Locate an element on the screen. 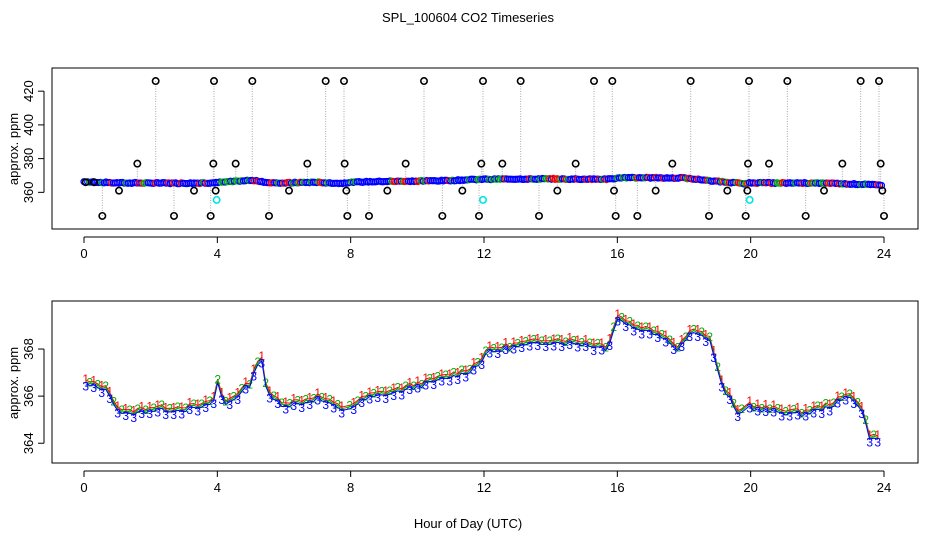 The image size is (936, 540). x-tick-label: 16 is located at coordinates (617, 487).